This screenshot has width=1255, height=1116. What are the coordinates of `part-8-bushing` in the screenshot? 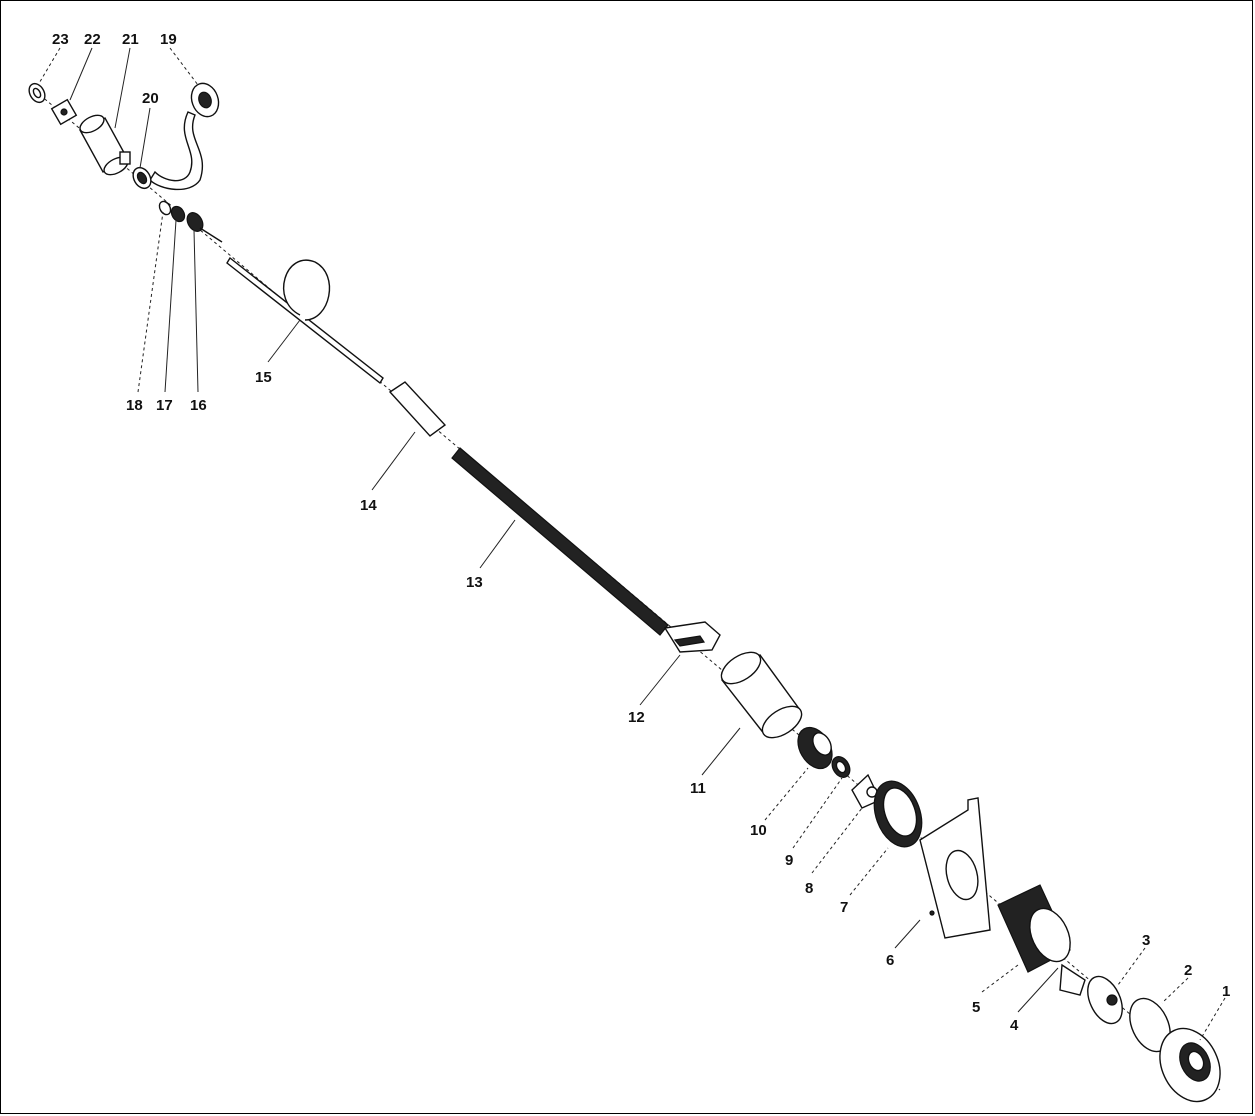 It's located at (866, 791).